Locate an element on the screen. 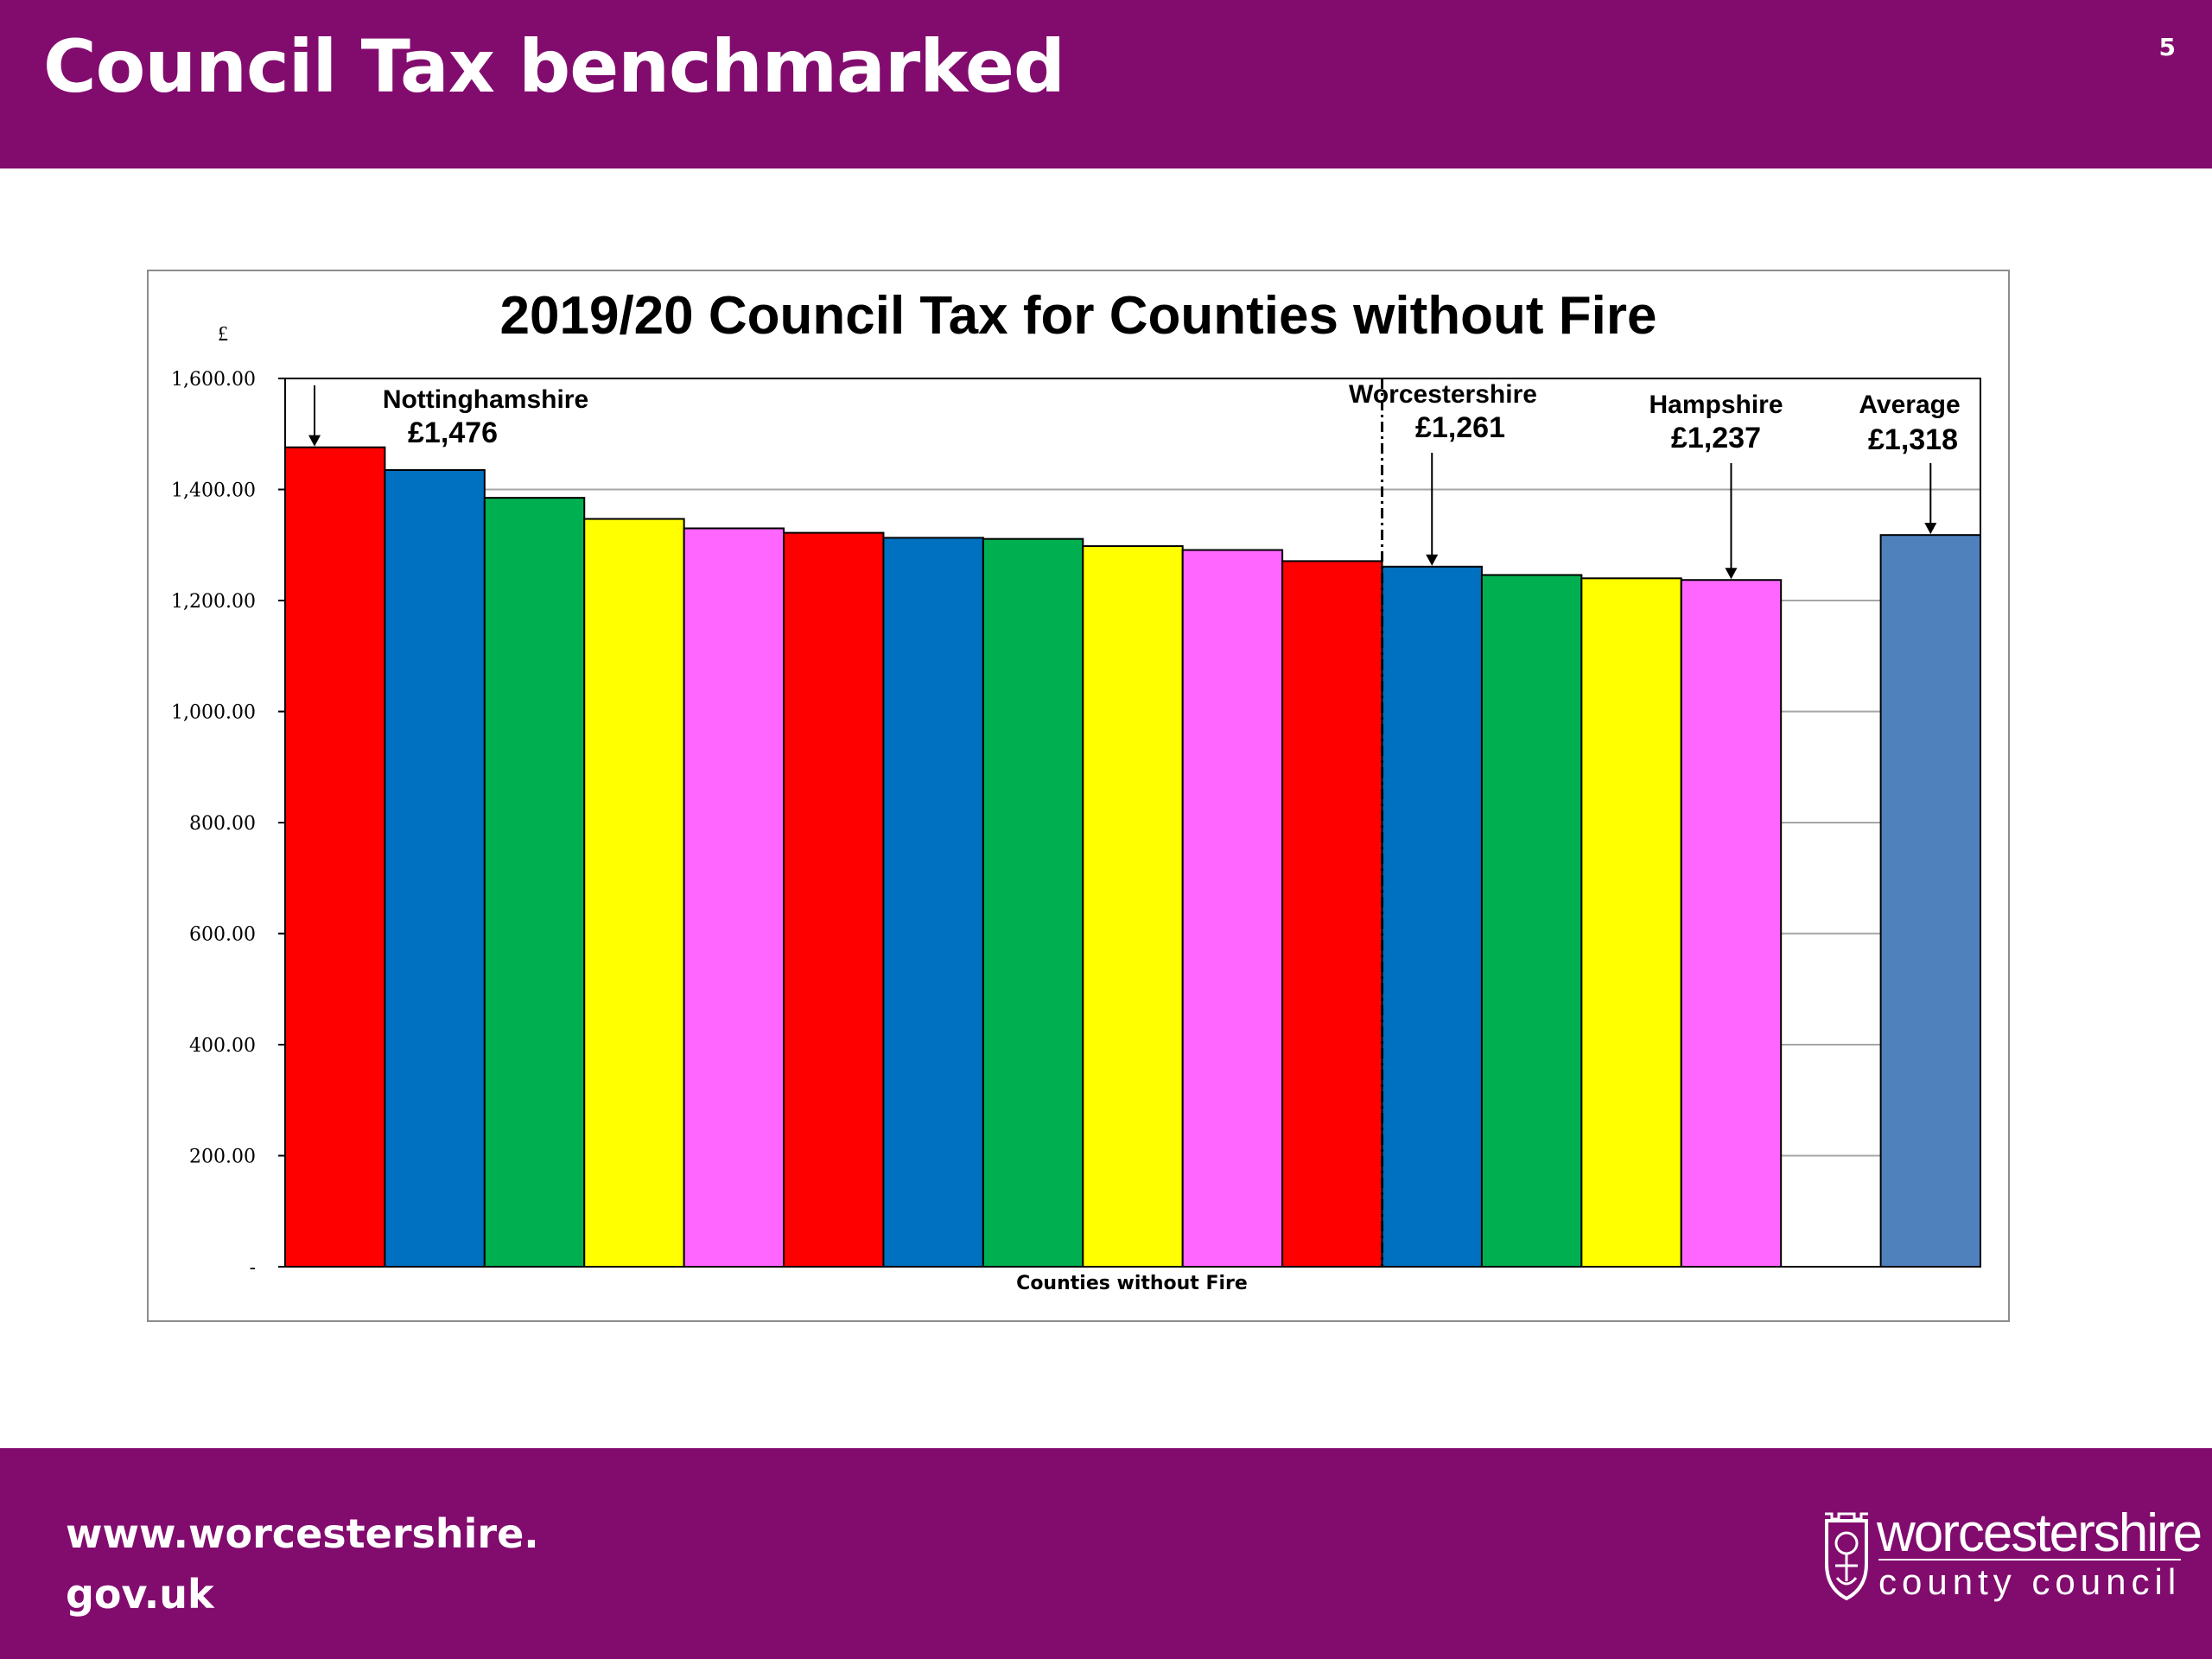  slide-title: Council Tax benchmarked is located at coordinates (554, 66).